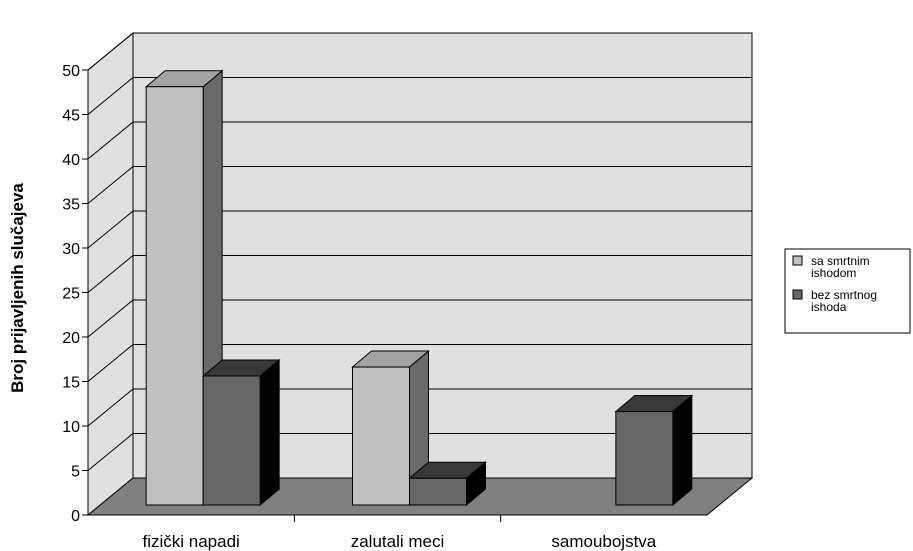  Describe the element at coordinates (17, 288) in the screenshot. I see `y-axis-label: Broj prijavljenih slučajeva` at that location.